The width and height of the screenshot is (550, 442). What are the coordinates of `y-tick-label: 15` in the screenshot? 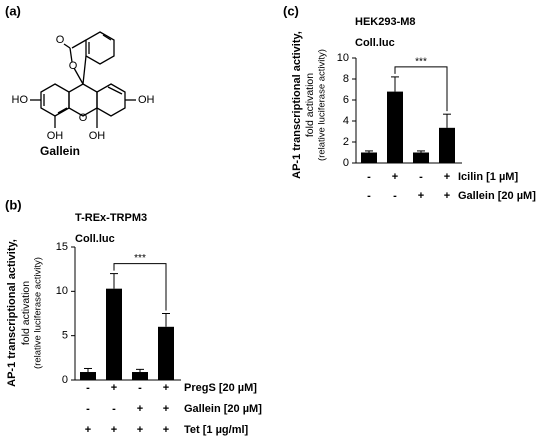 It's located at (62, 247).